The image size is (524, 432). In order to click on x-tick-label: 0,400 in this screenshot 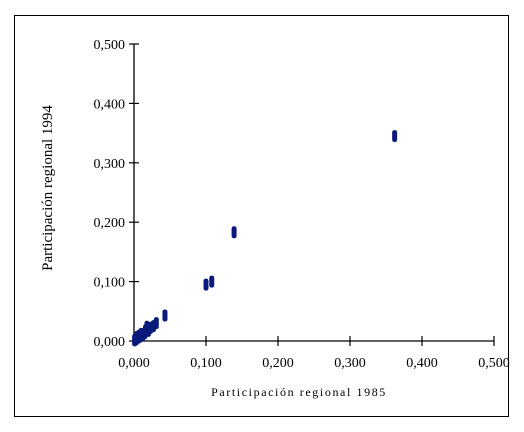, I will do `click(422, 363)`.